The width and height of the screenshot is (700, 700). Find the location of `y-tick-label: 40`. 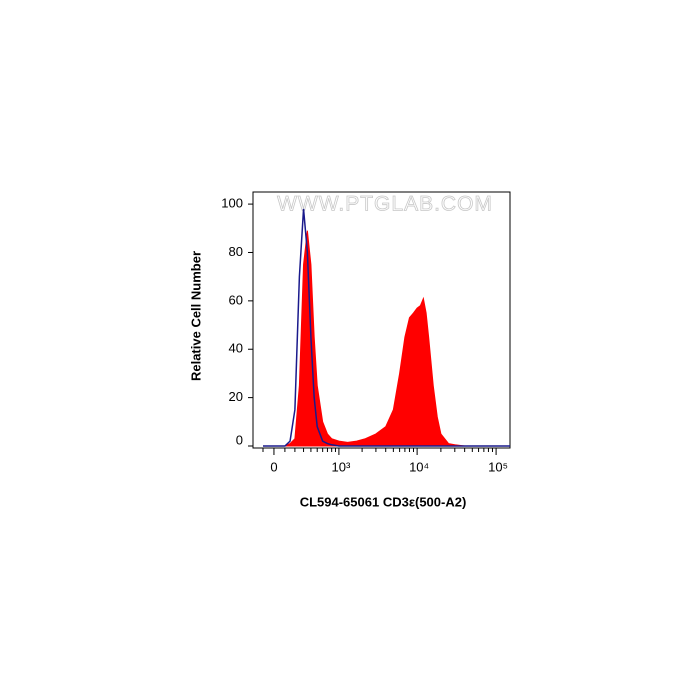

y-tick-label: 40 is located at coordinates (236, 348).